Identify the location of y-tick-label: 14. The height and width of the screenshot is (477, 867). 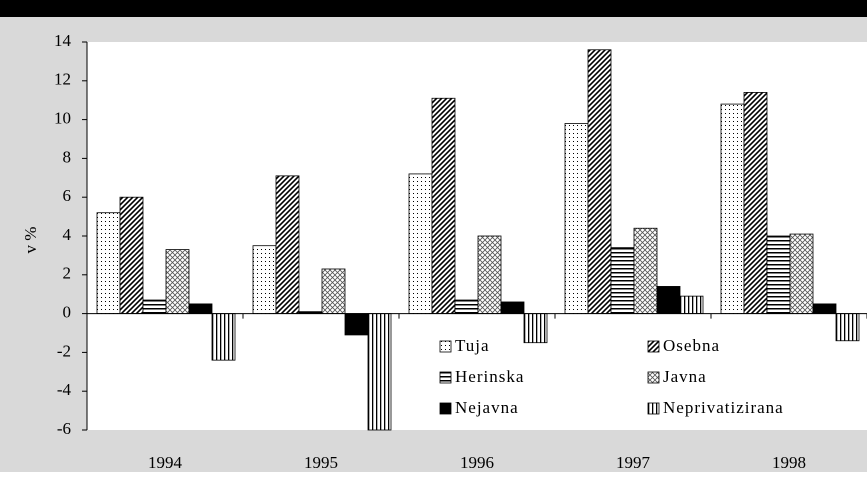
(63, 40).